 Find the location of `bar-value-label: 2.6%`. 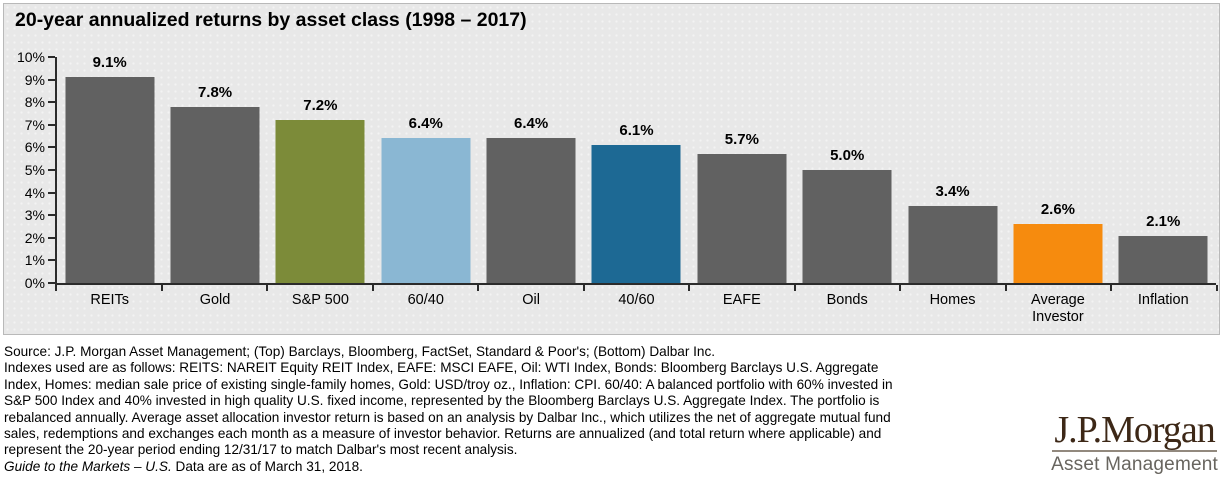

bar-value-label: 2.6% is located at coordinates (1058, 209).